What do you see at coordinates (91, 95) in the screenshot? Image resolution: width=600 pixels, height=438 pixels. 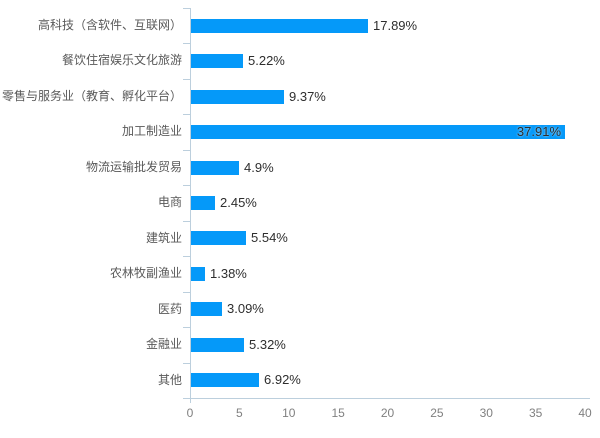 I see `category-label: 零售与服务业（教育、孵化平台）` at bounding box center [91, 95].